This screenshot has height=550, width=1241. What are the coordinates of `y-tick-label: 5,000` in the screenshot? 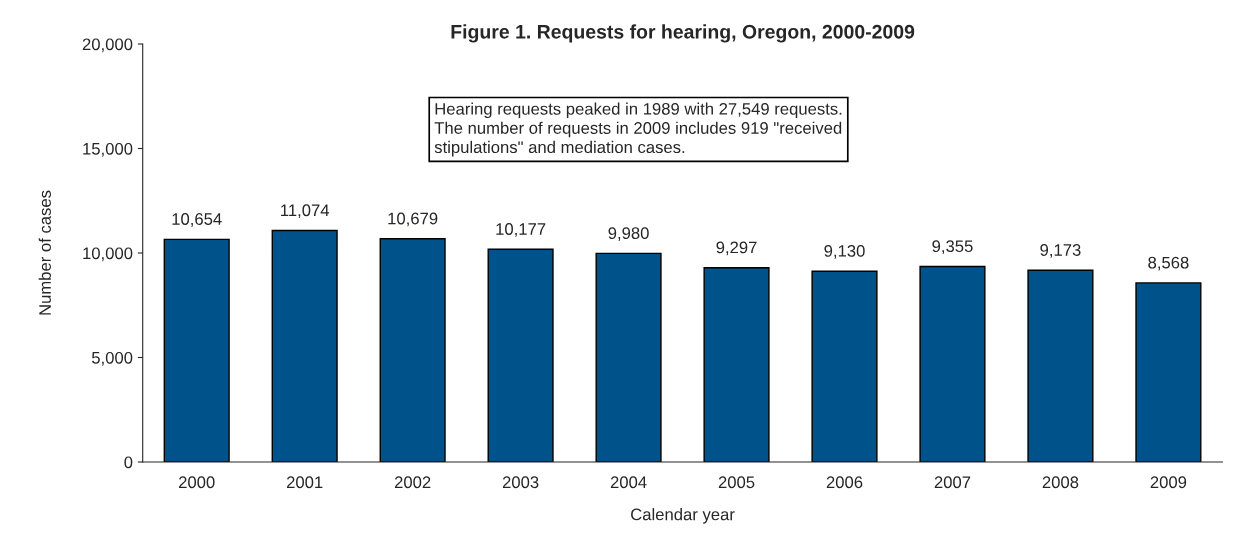 It's located at (112, 358).